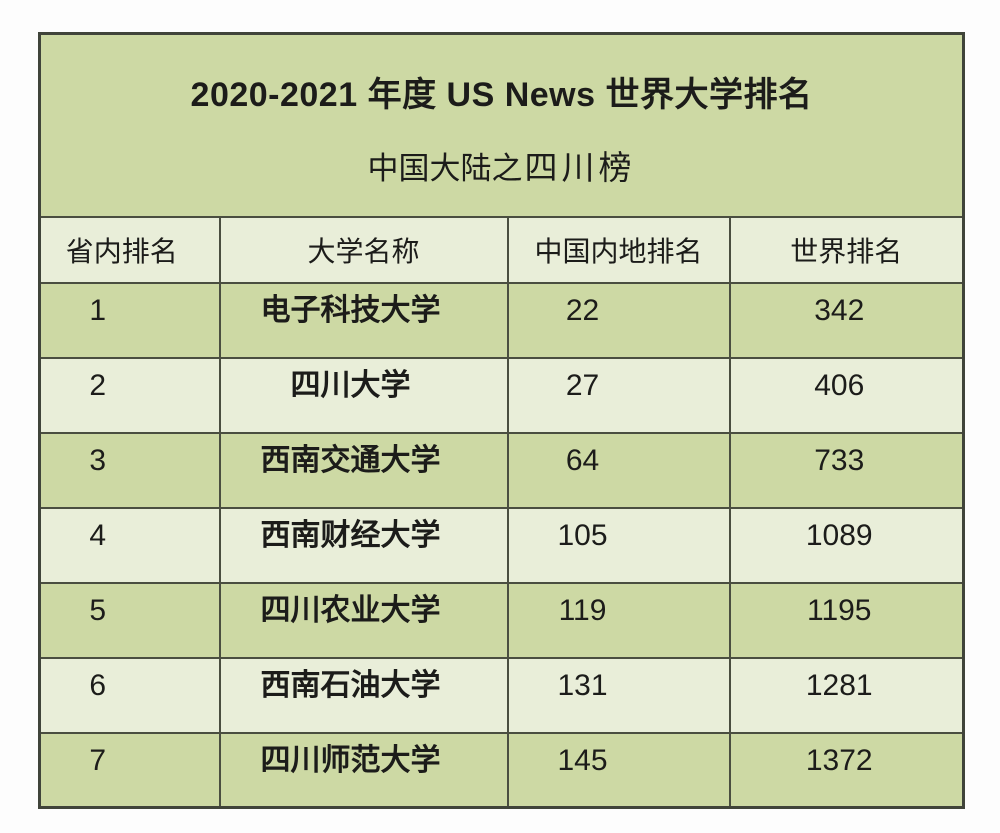 This screenshot has height=833, width=1000. Describe the element at coordinates (618, 545) in the screenshot. I see `cell-china-rank: 105` at that location.